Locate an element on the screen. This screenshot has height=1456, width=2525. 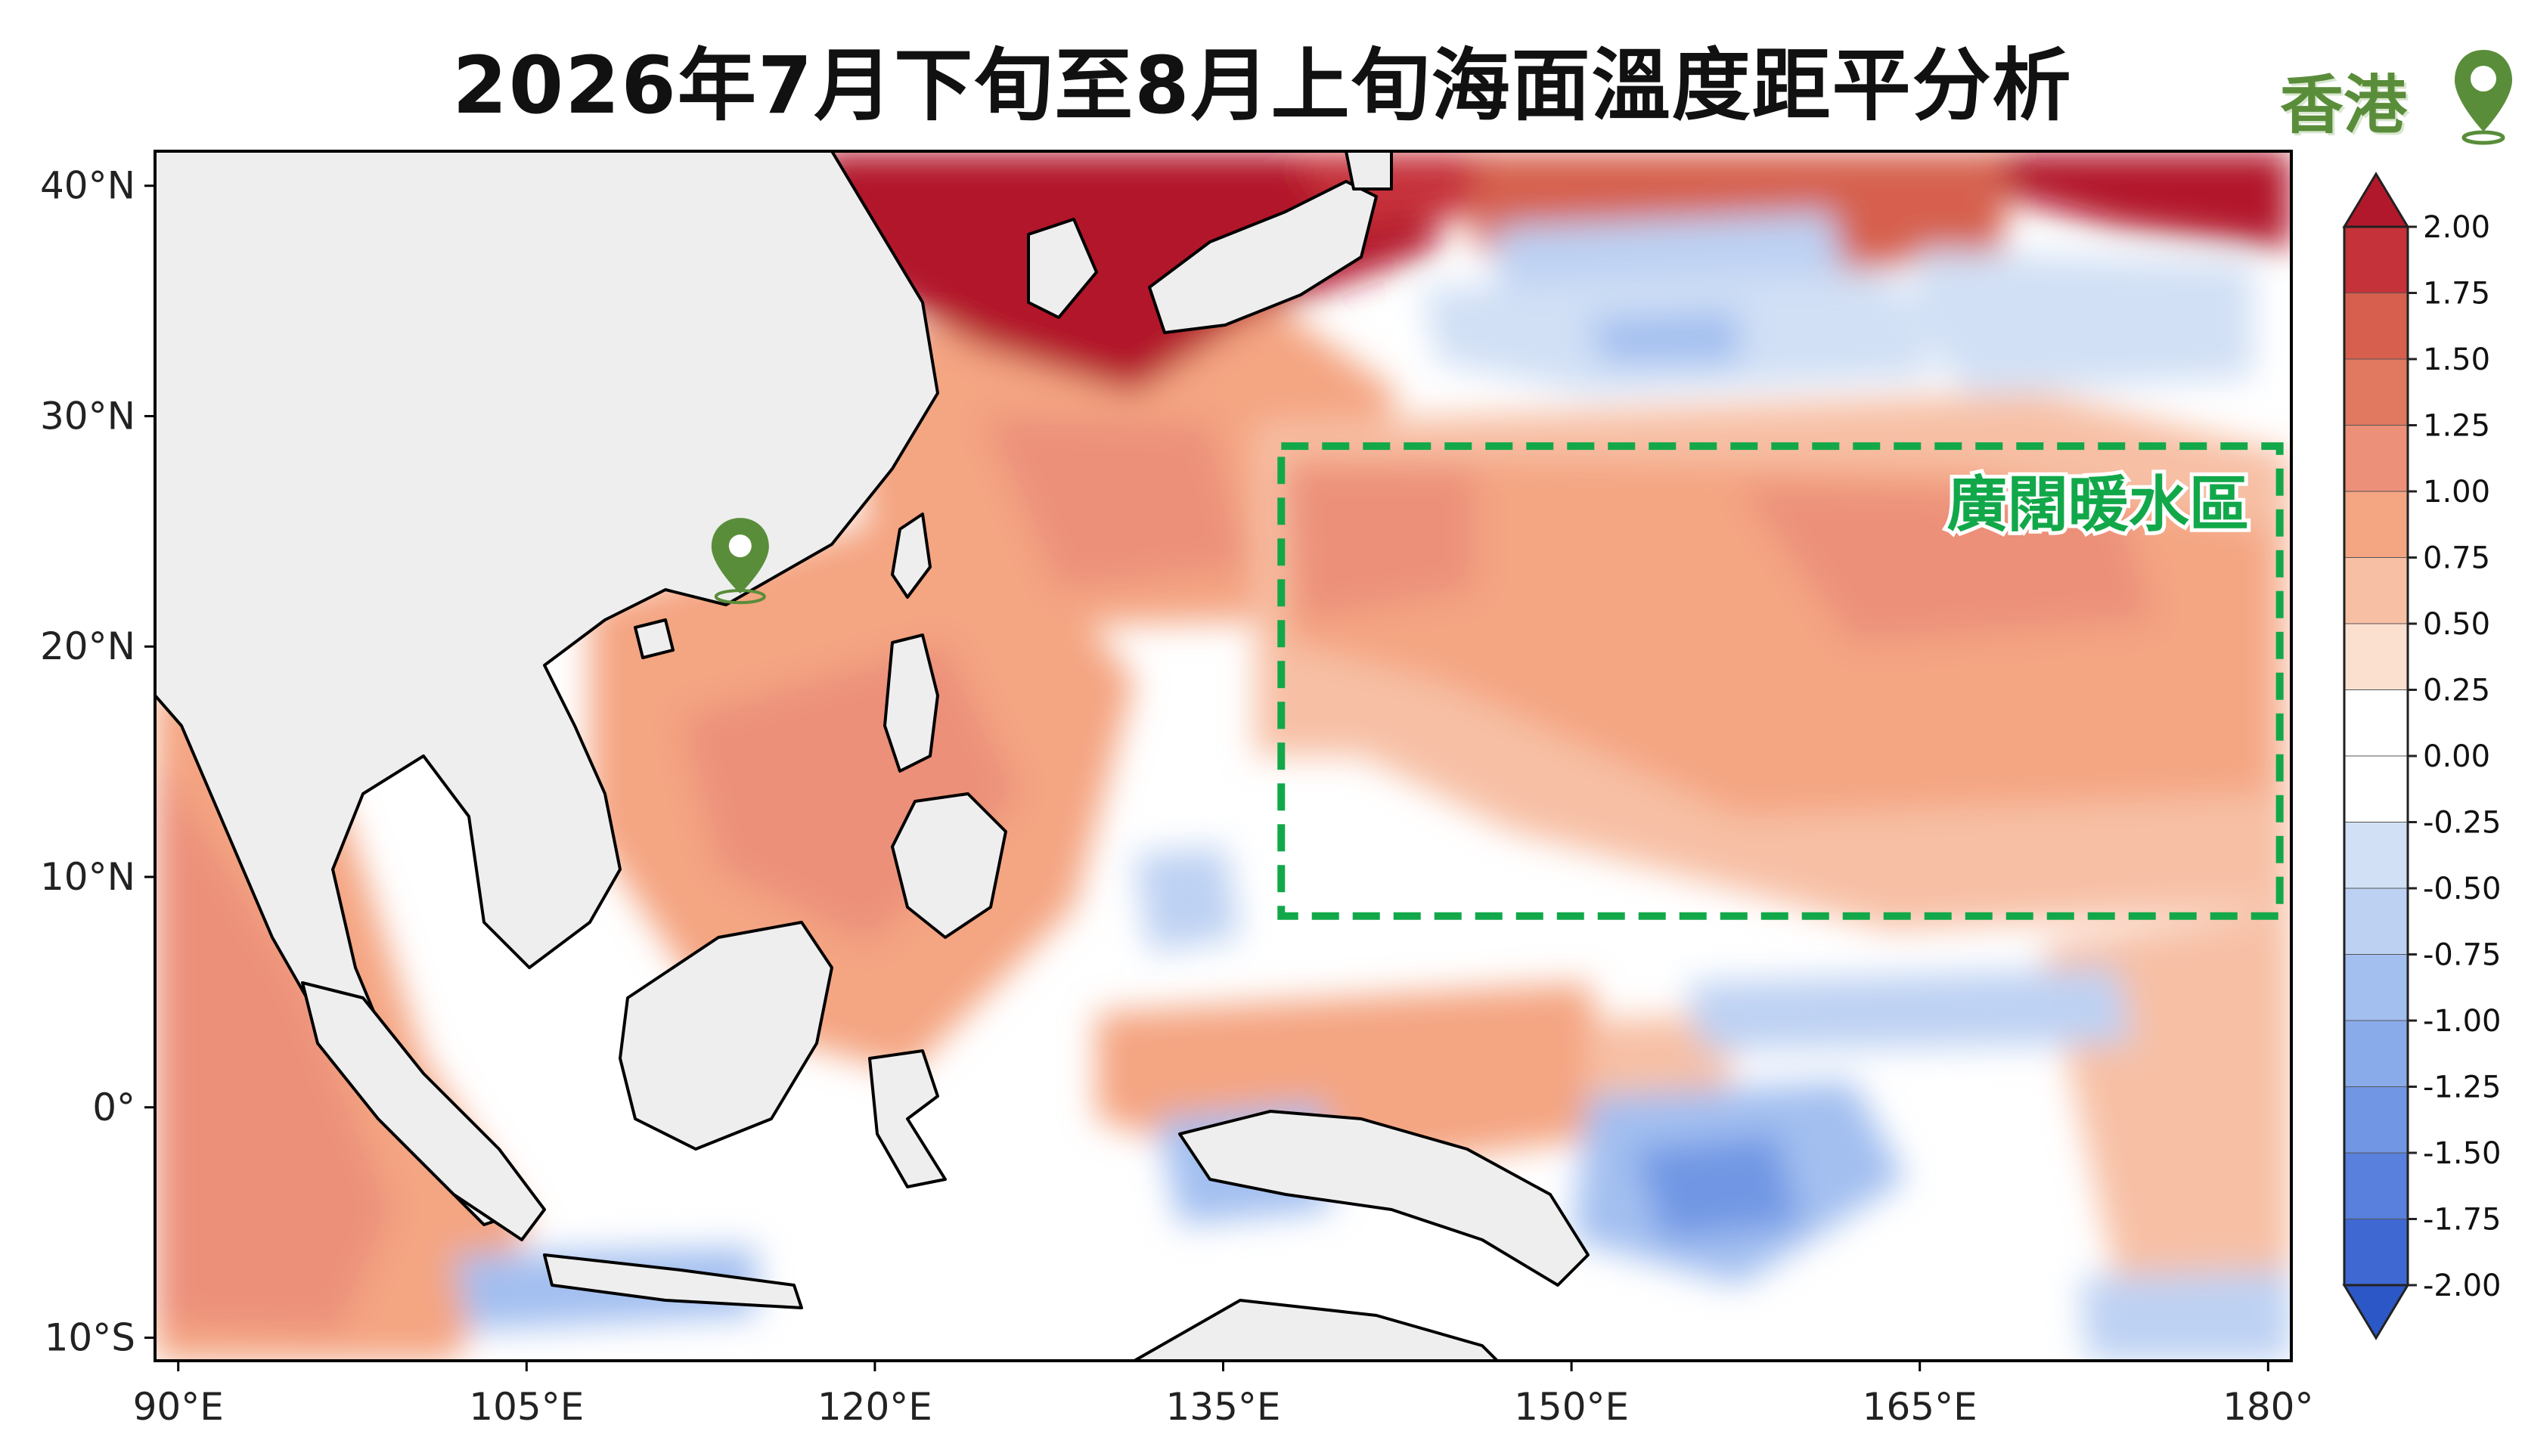
colorbar-tick-label: 2.00 is located at coordinates (2456, 227).